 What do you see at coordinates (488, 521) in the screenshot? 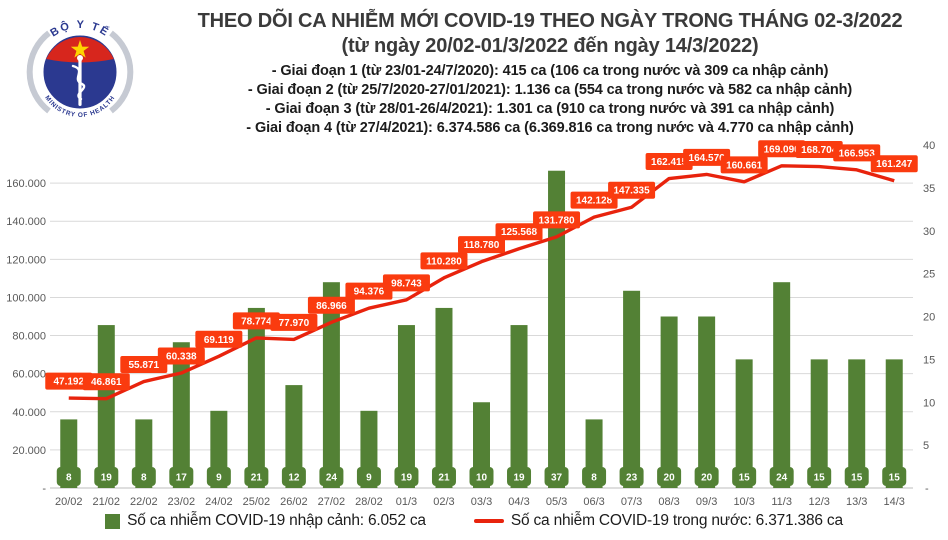
I see `line-series-swatch-icon` at bounding box center [488, 521].